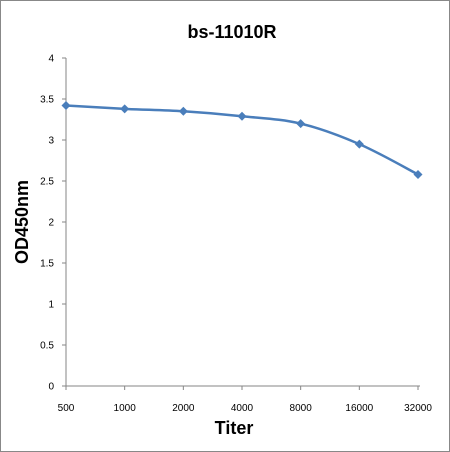 This screenshot has height=452, width=450. Describe the element at coordinates (234, 428) in the screenshot. I see `x-axis-title: Titer` at that location.